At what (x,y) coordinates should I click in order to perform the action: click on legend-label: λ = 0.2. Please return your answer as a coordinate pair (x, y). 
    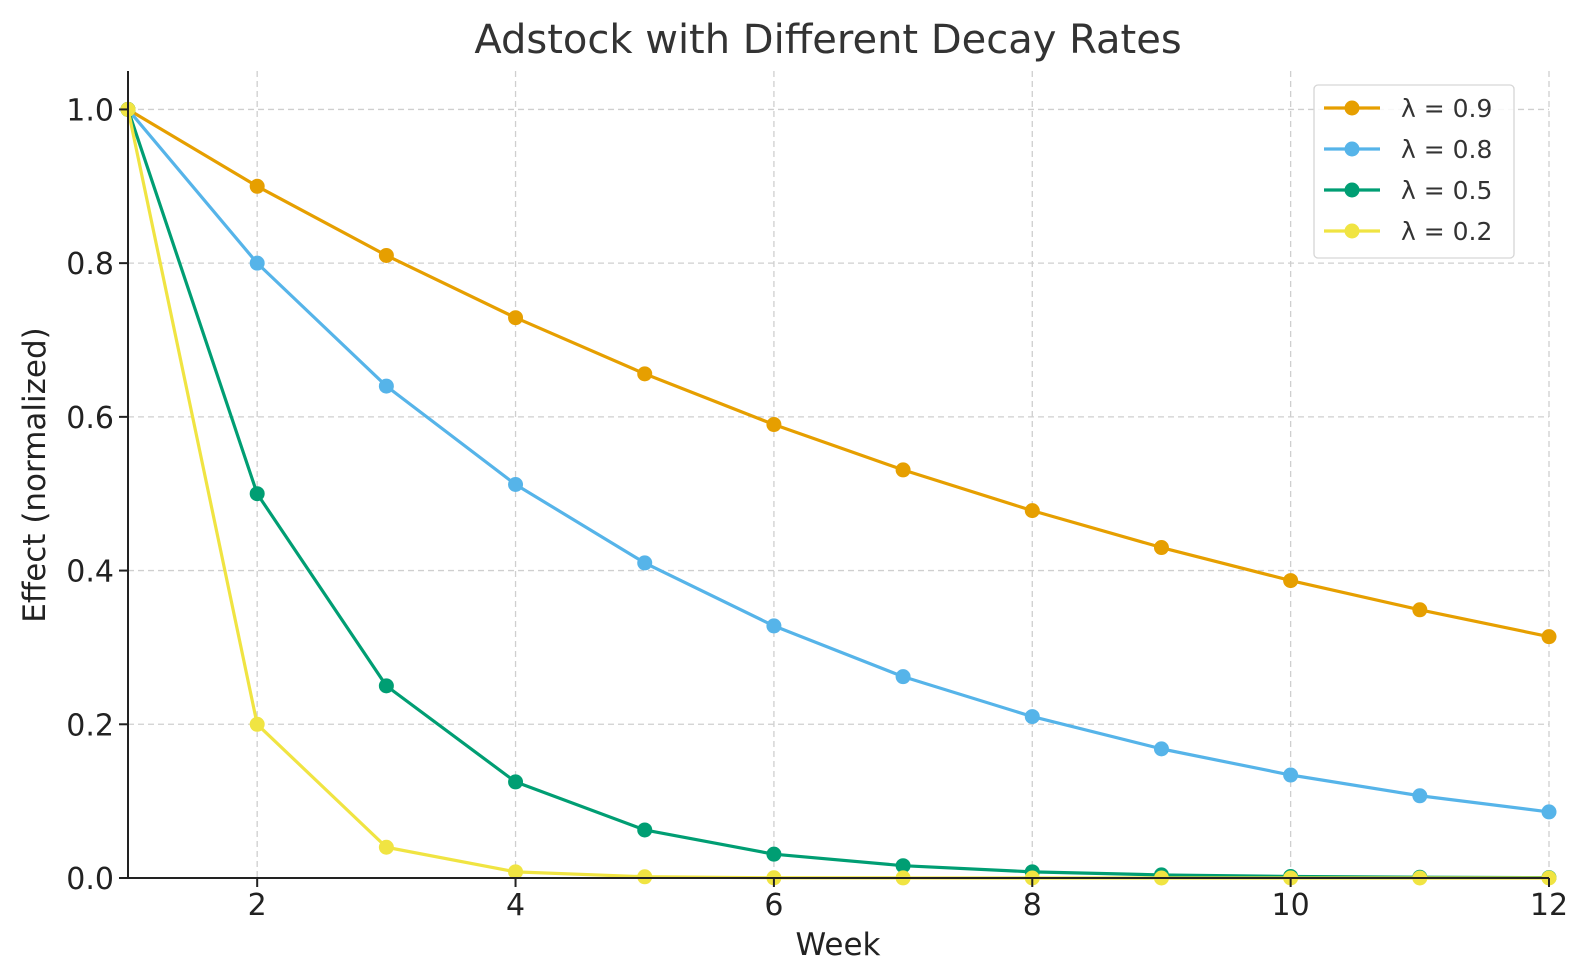
    Looking at the image, I should click on (1446, 231).